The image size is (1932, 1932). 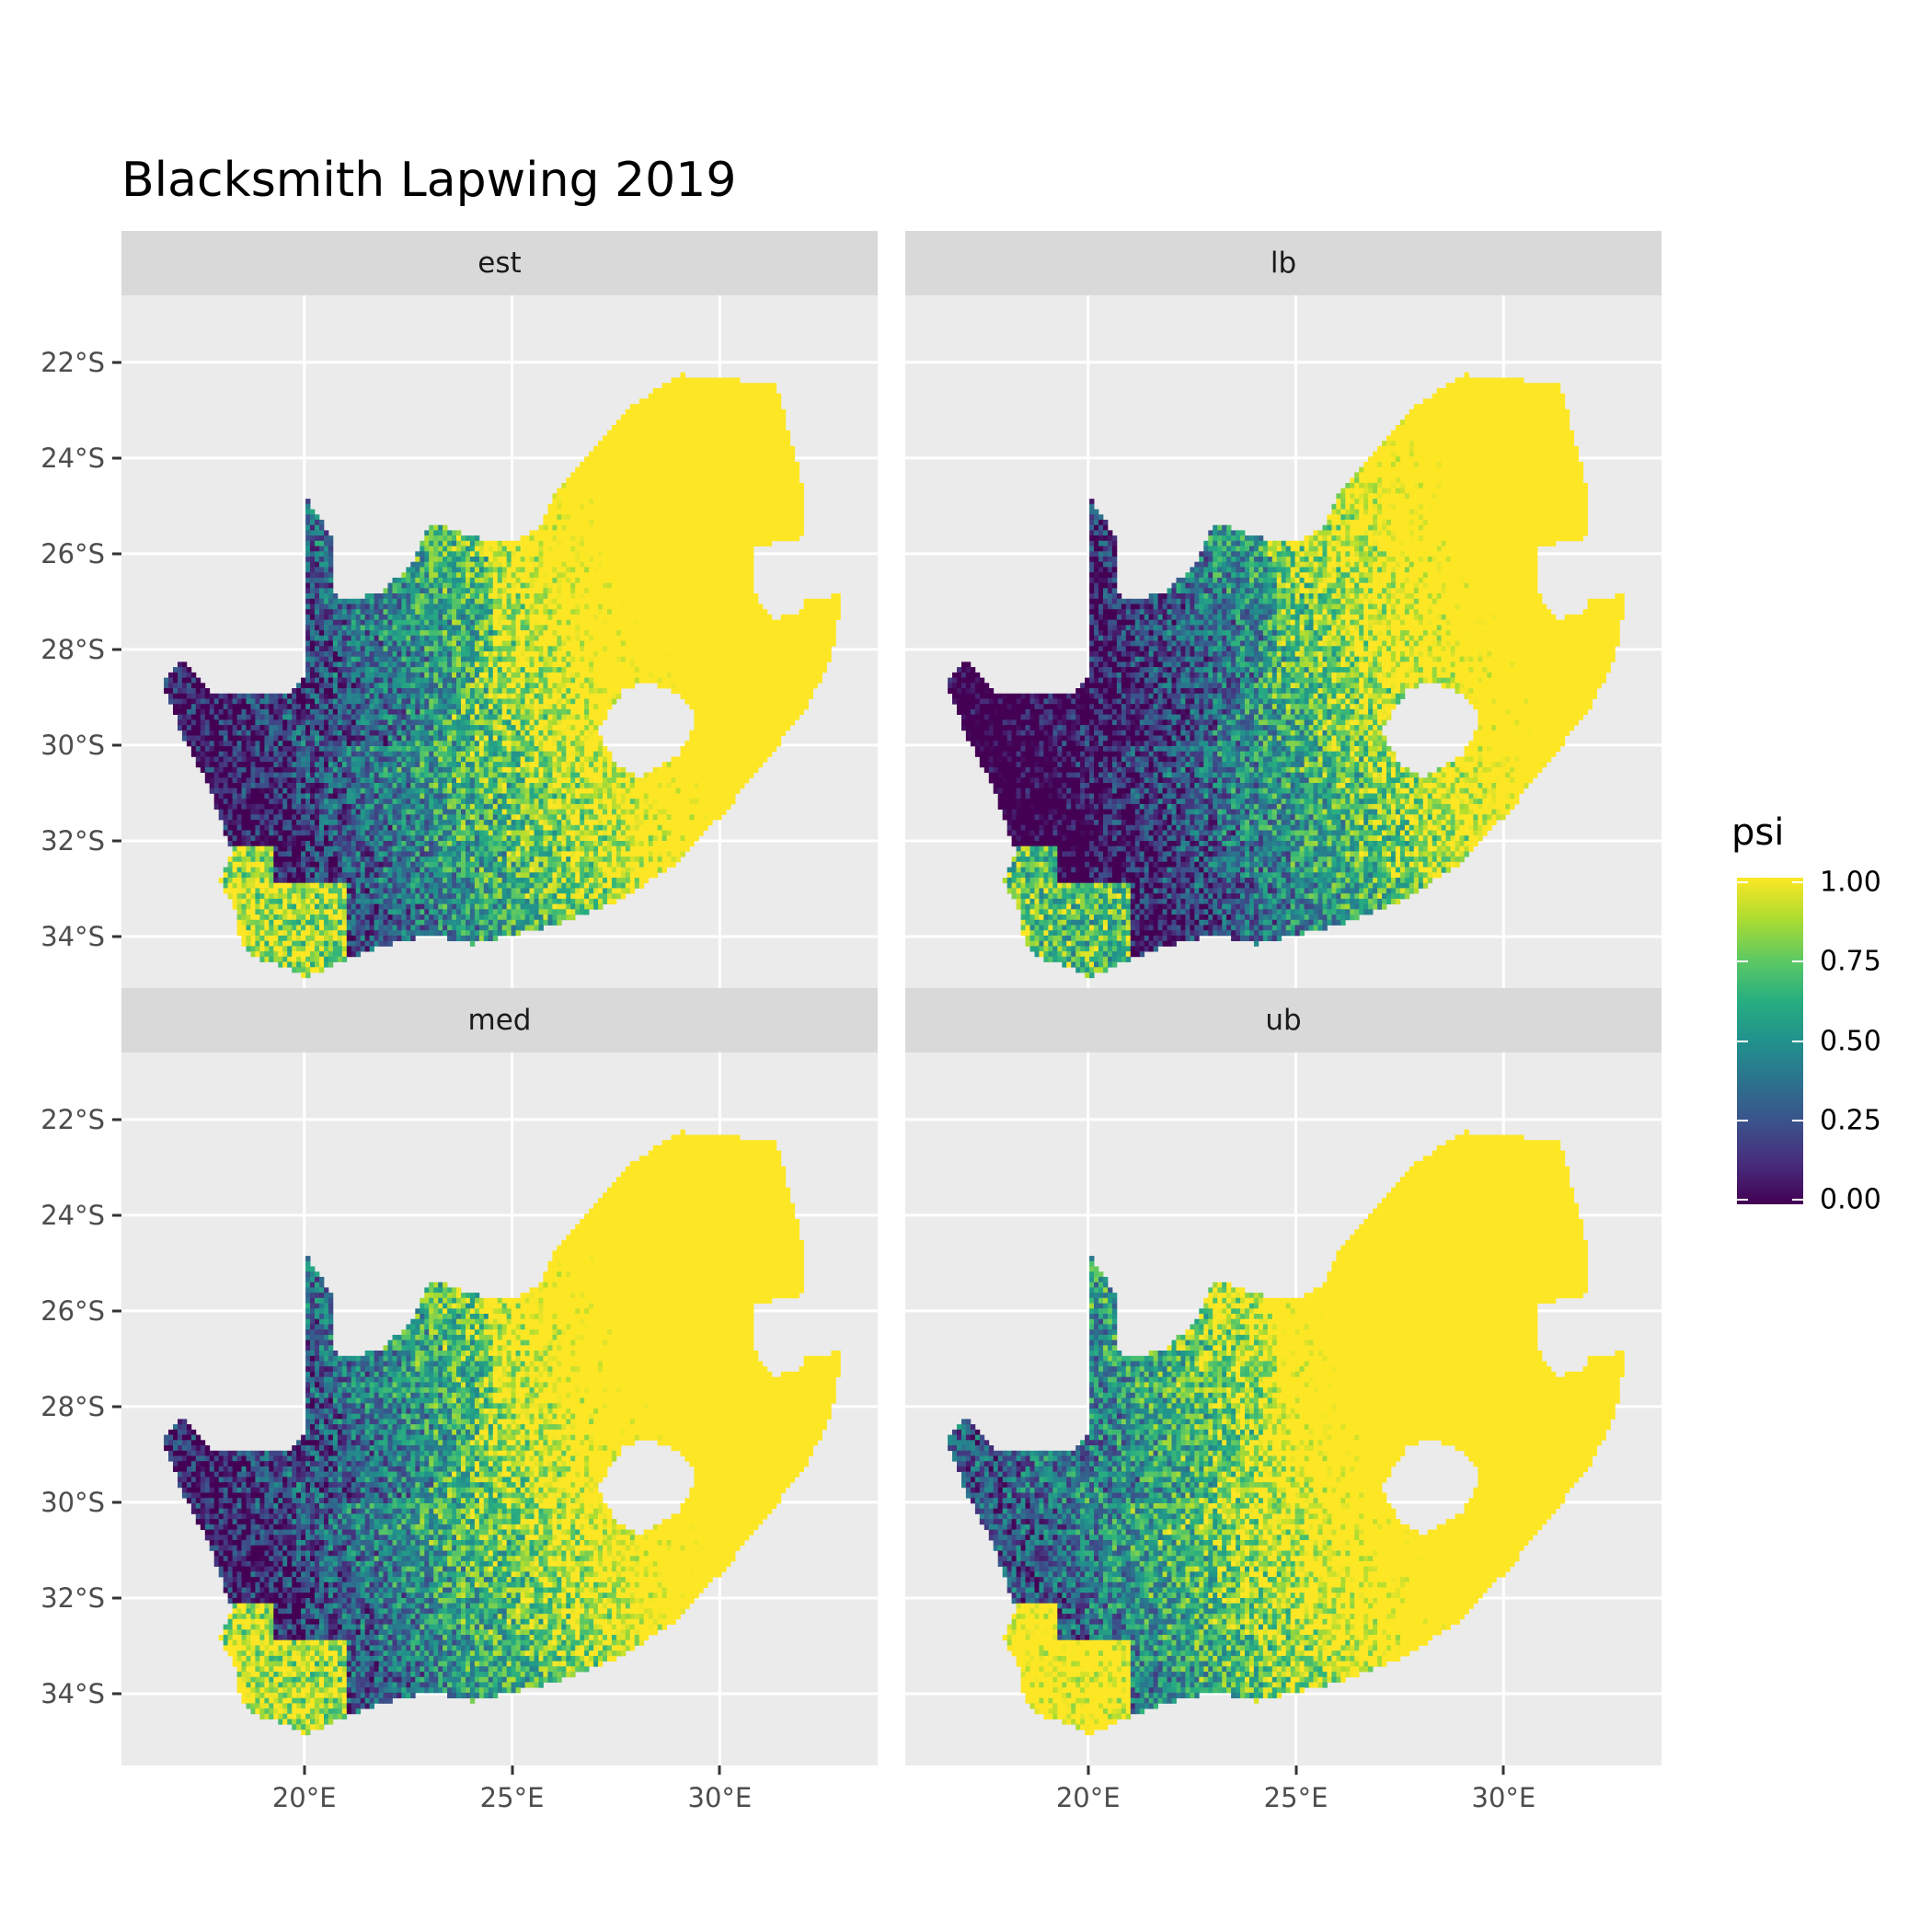 What do you see at coordinates (428, 180) in the screenshot?
I see `plot-title: Blacksmith Lapwing 2019` at bounding box center [428, 180].